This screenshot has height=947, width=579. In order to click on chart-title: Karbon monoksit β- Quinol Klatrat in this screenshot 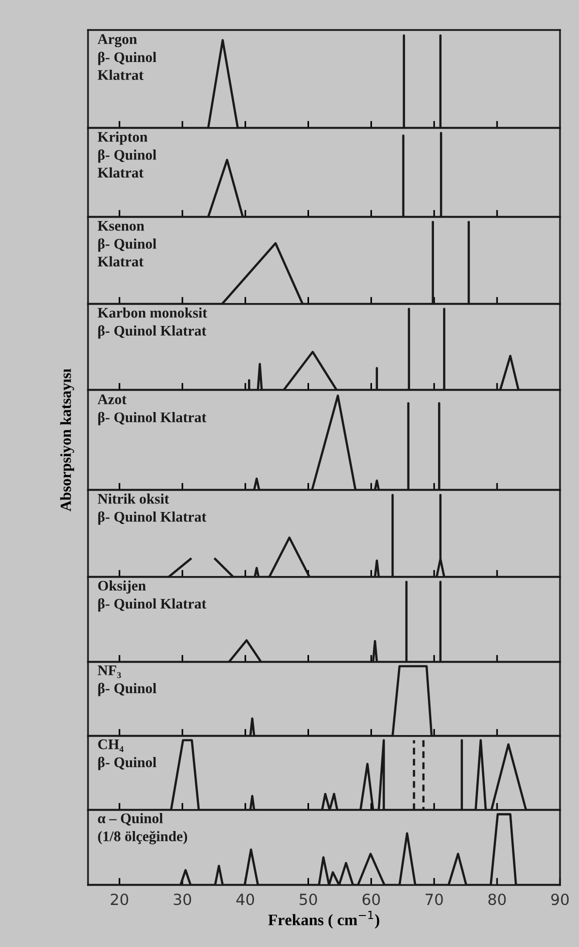, I will do `click(153, 323)`.